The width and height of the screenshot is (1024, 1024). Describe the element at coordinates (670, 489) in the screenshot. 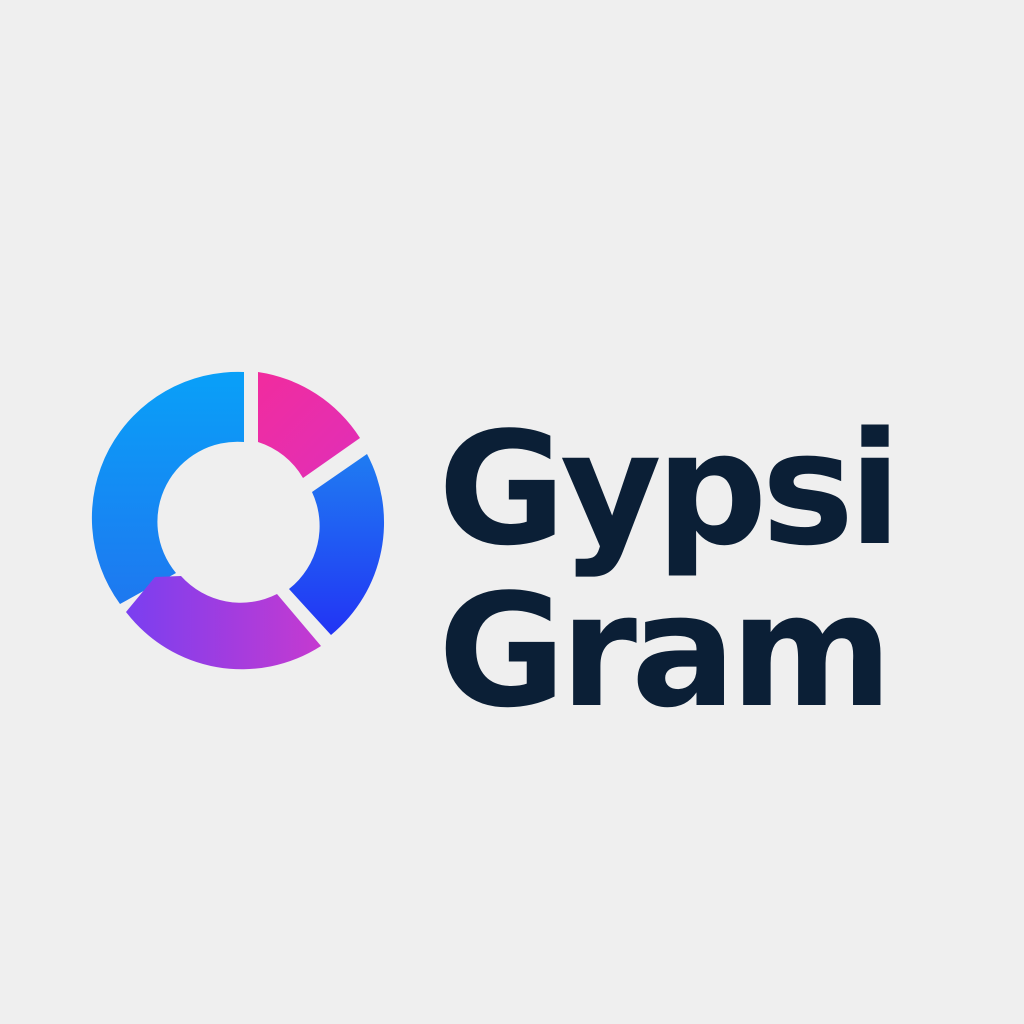

I see `brand-name-line-1: Gypsi` at that location.